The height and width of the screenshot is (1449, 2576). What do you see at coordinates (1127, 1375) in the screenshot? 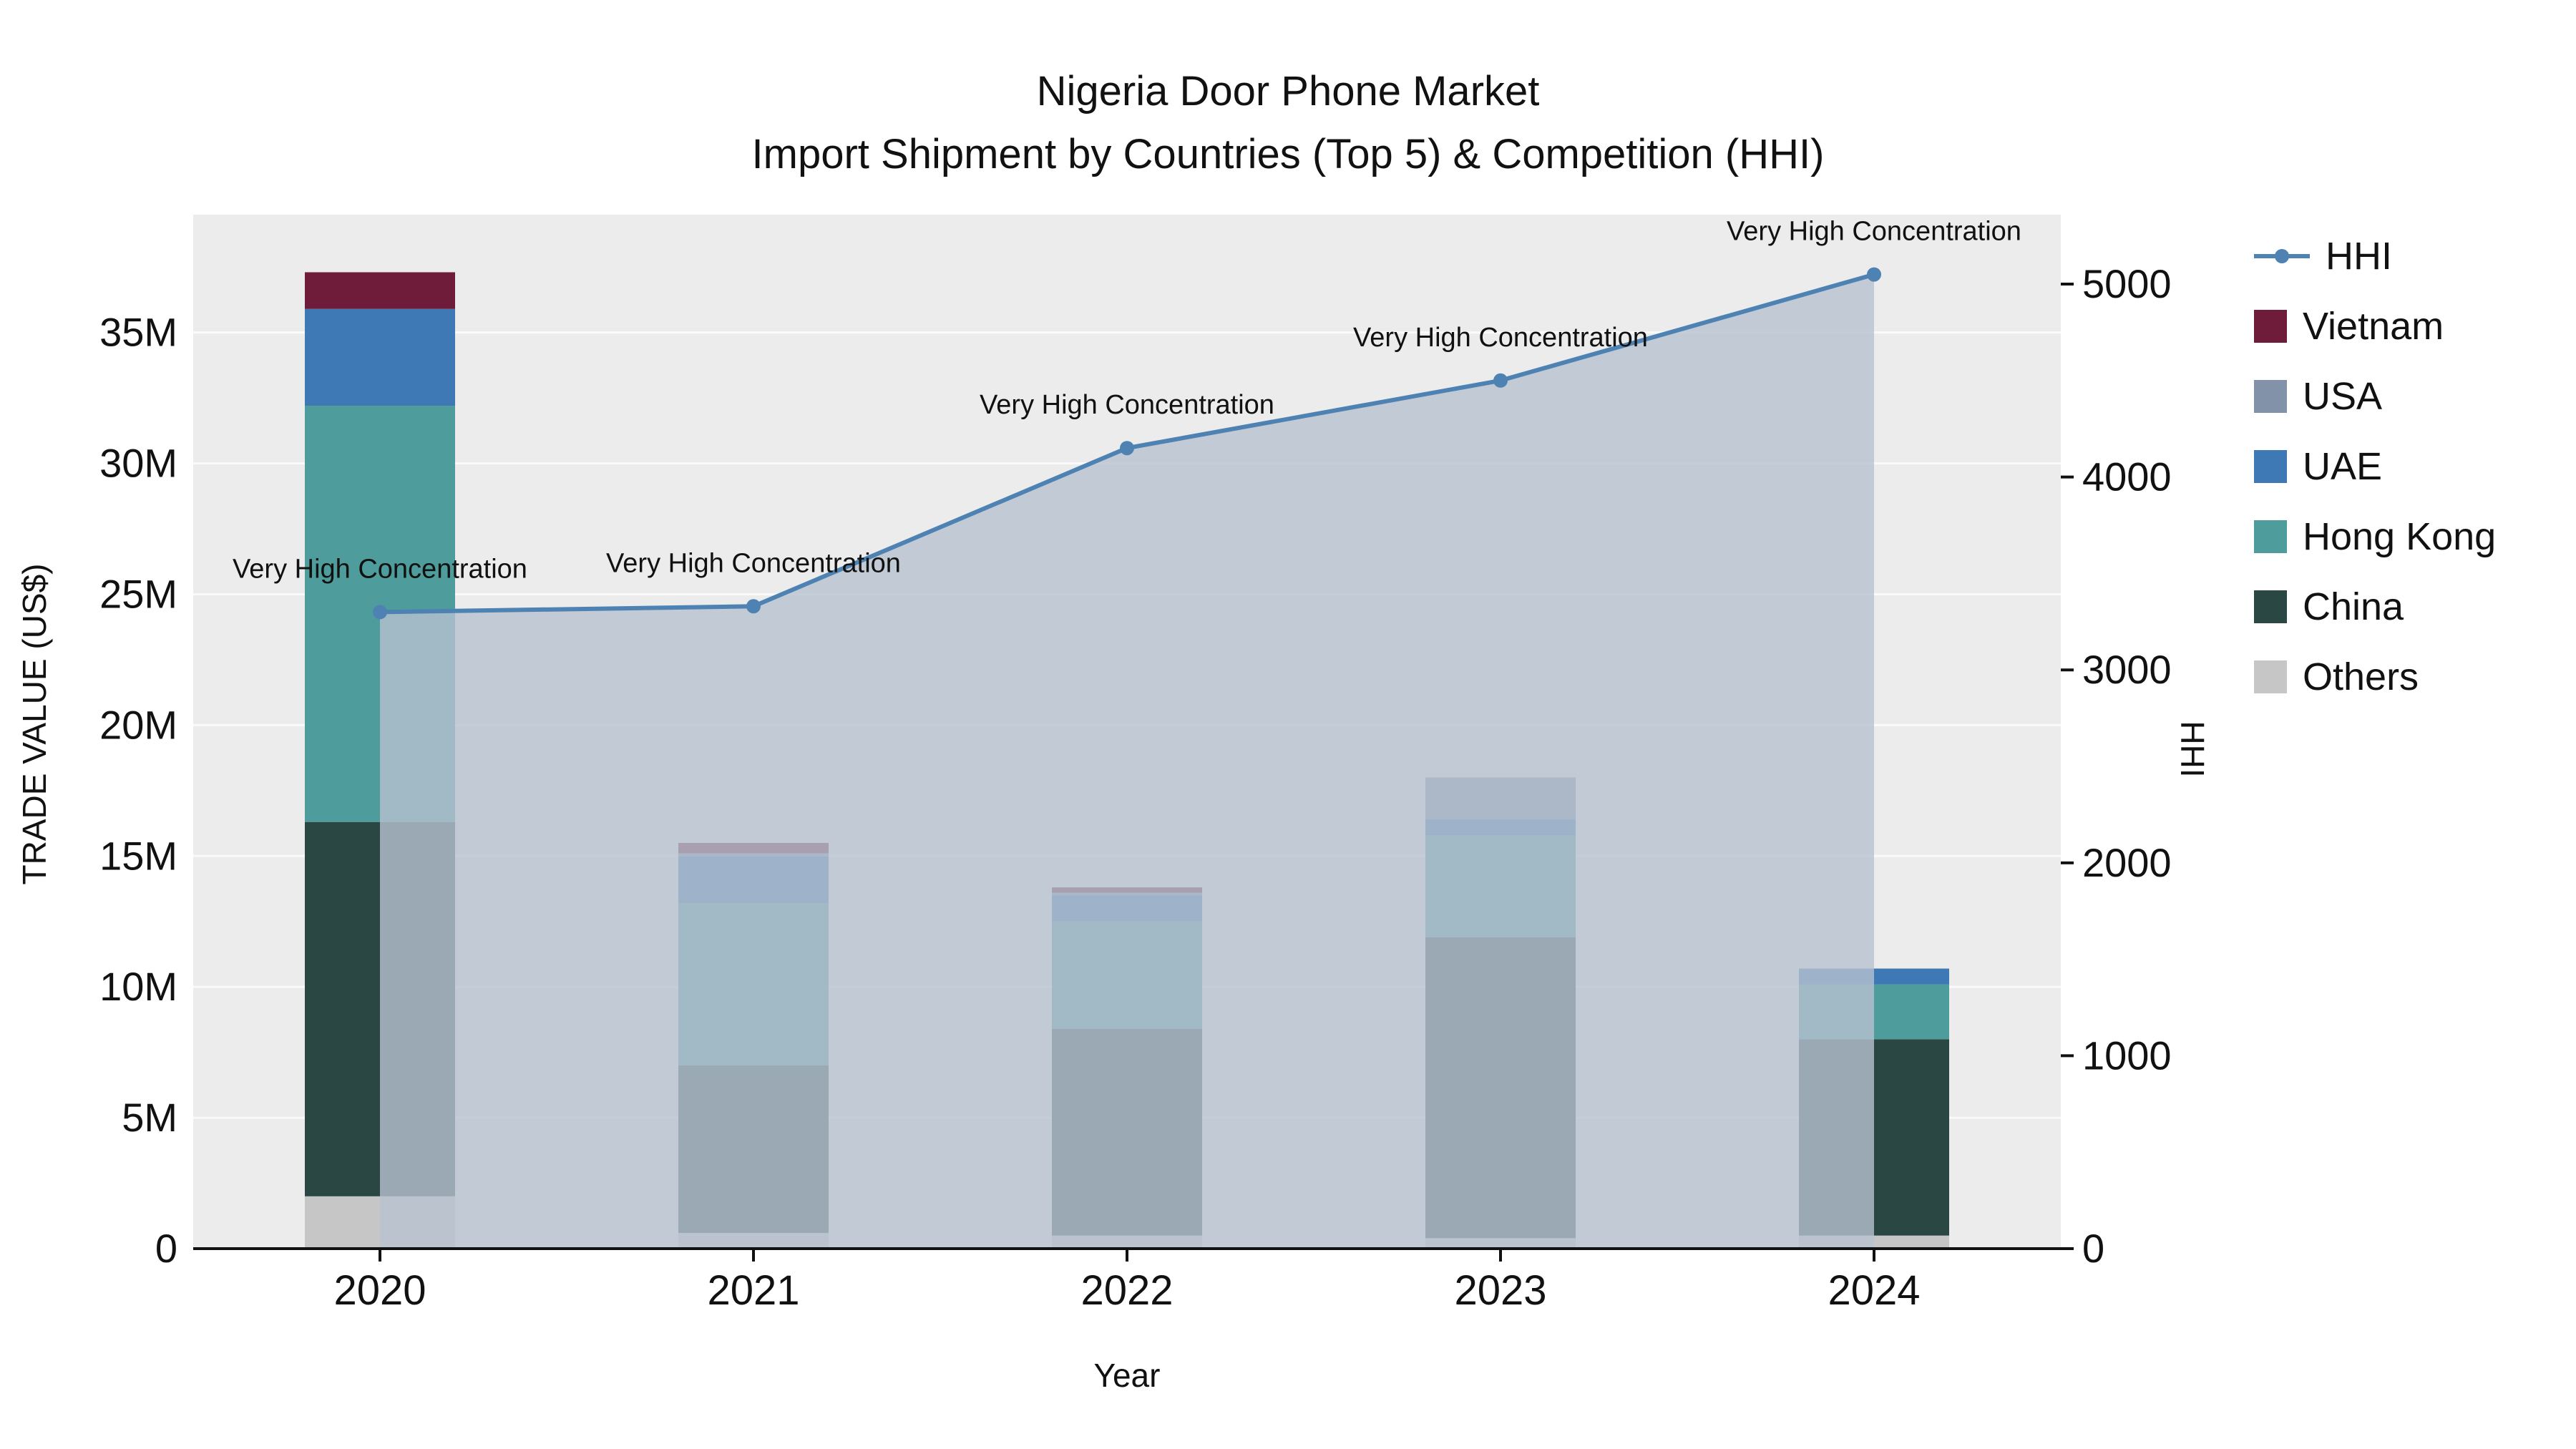
I see `x-axis-title: Year` at bounding box center [1127, 1375].